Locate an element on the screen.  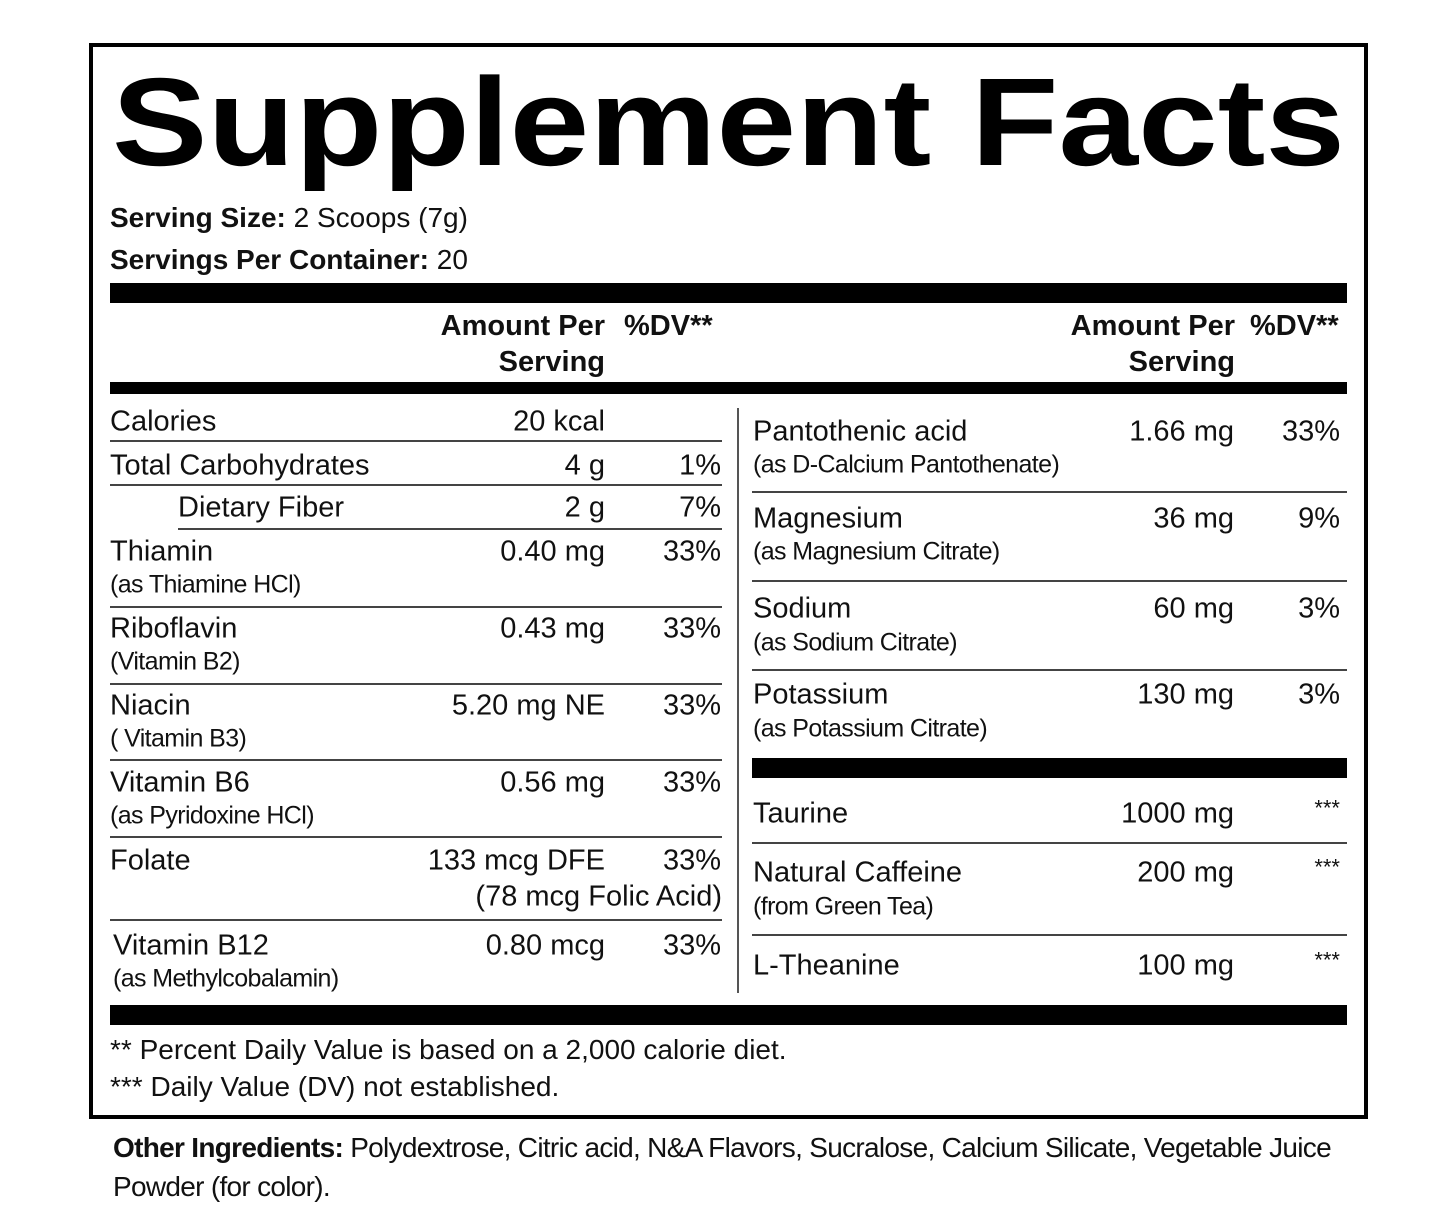
nutrient-source: (as Potassium Citrate) is located at coordinates (870, 728).